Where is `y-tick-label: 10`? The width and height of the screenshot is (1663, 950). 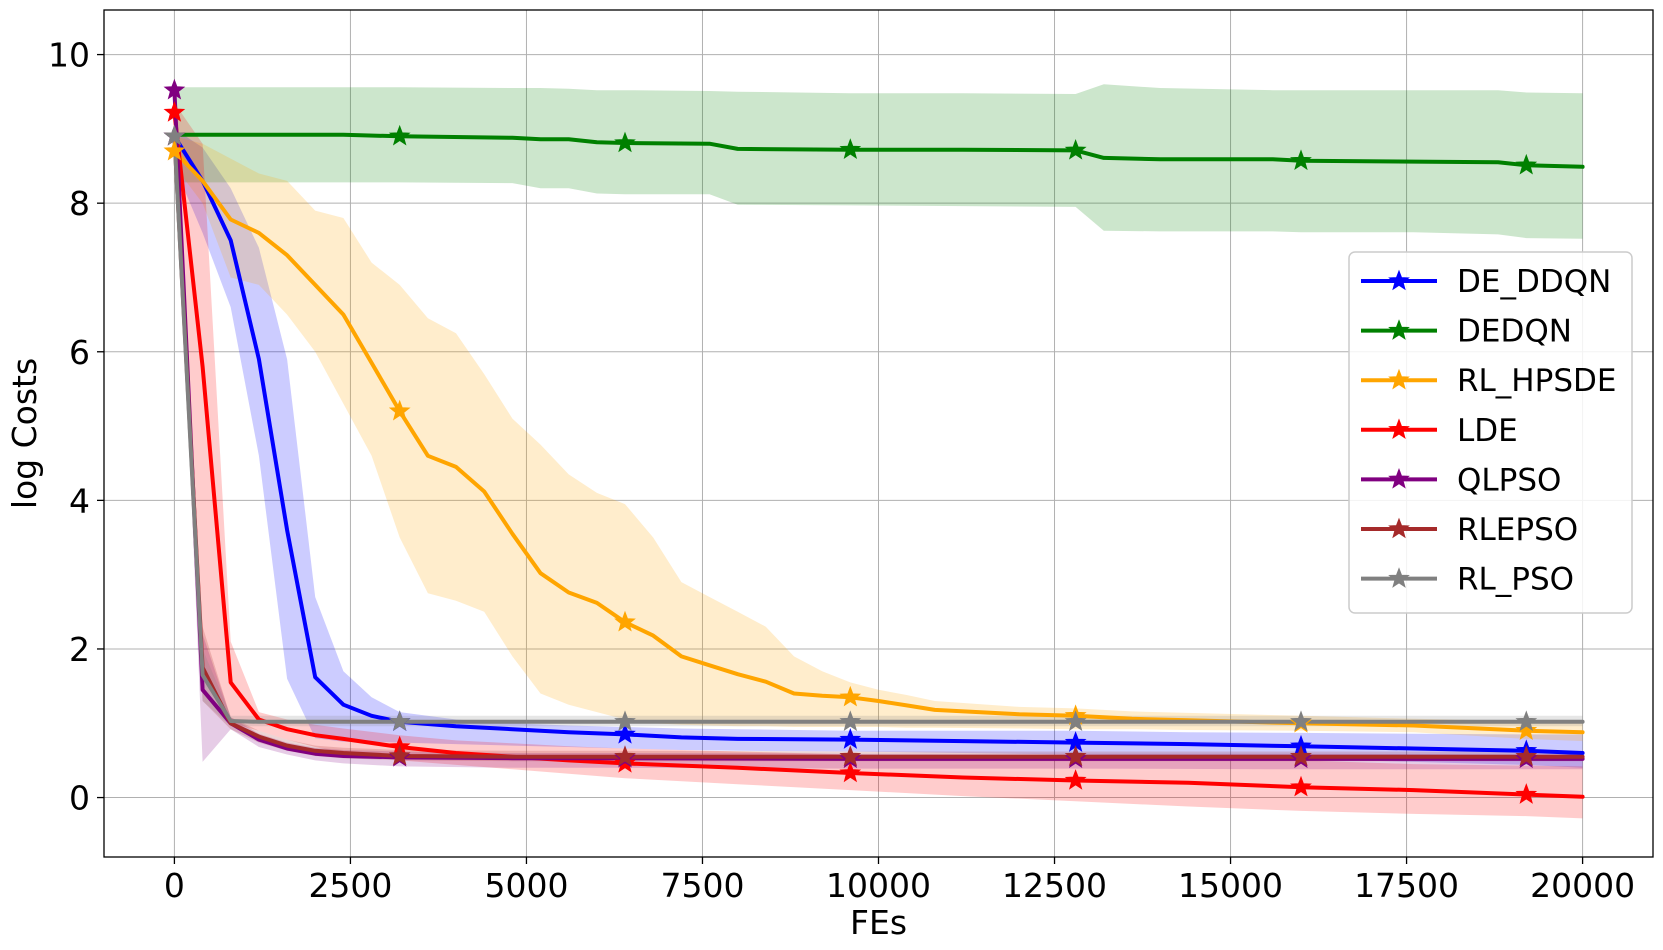
y-tick-label: 10 is located at coordinates (69, 55).